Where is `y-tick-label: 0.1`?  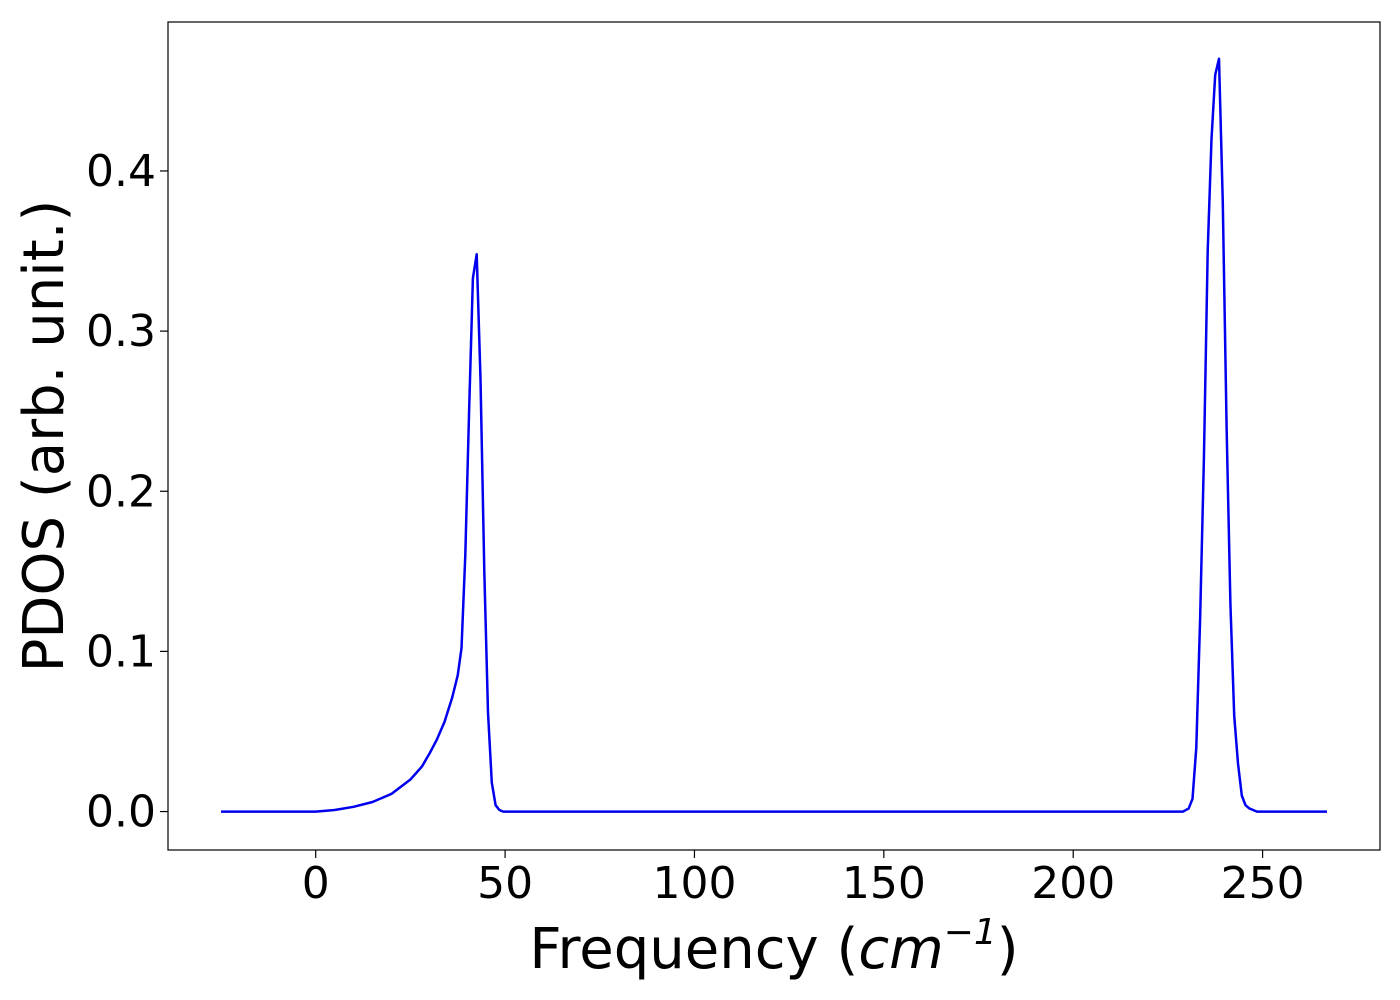
y-tick-label: 0.1 is located at coordinates (121, 651).